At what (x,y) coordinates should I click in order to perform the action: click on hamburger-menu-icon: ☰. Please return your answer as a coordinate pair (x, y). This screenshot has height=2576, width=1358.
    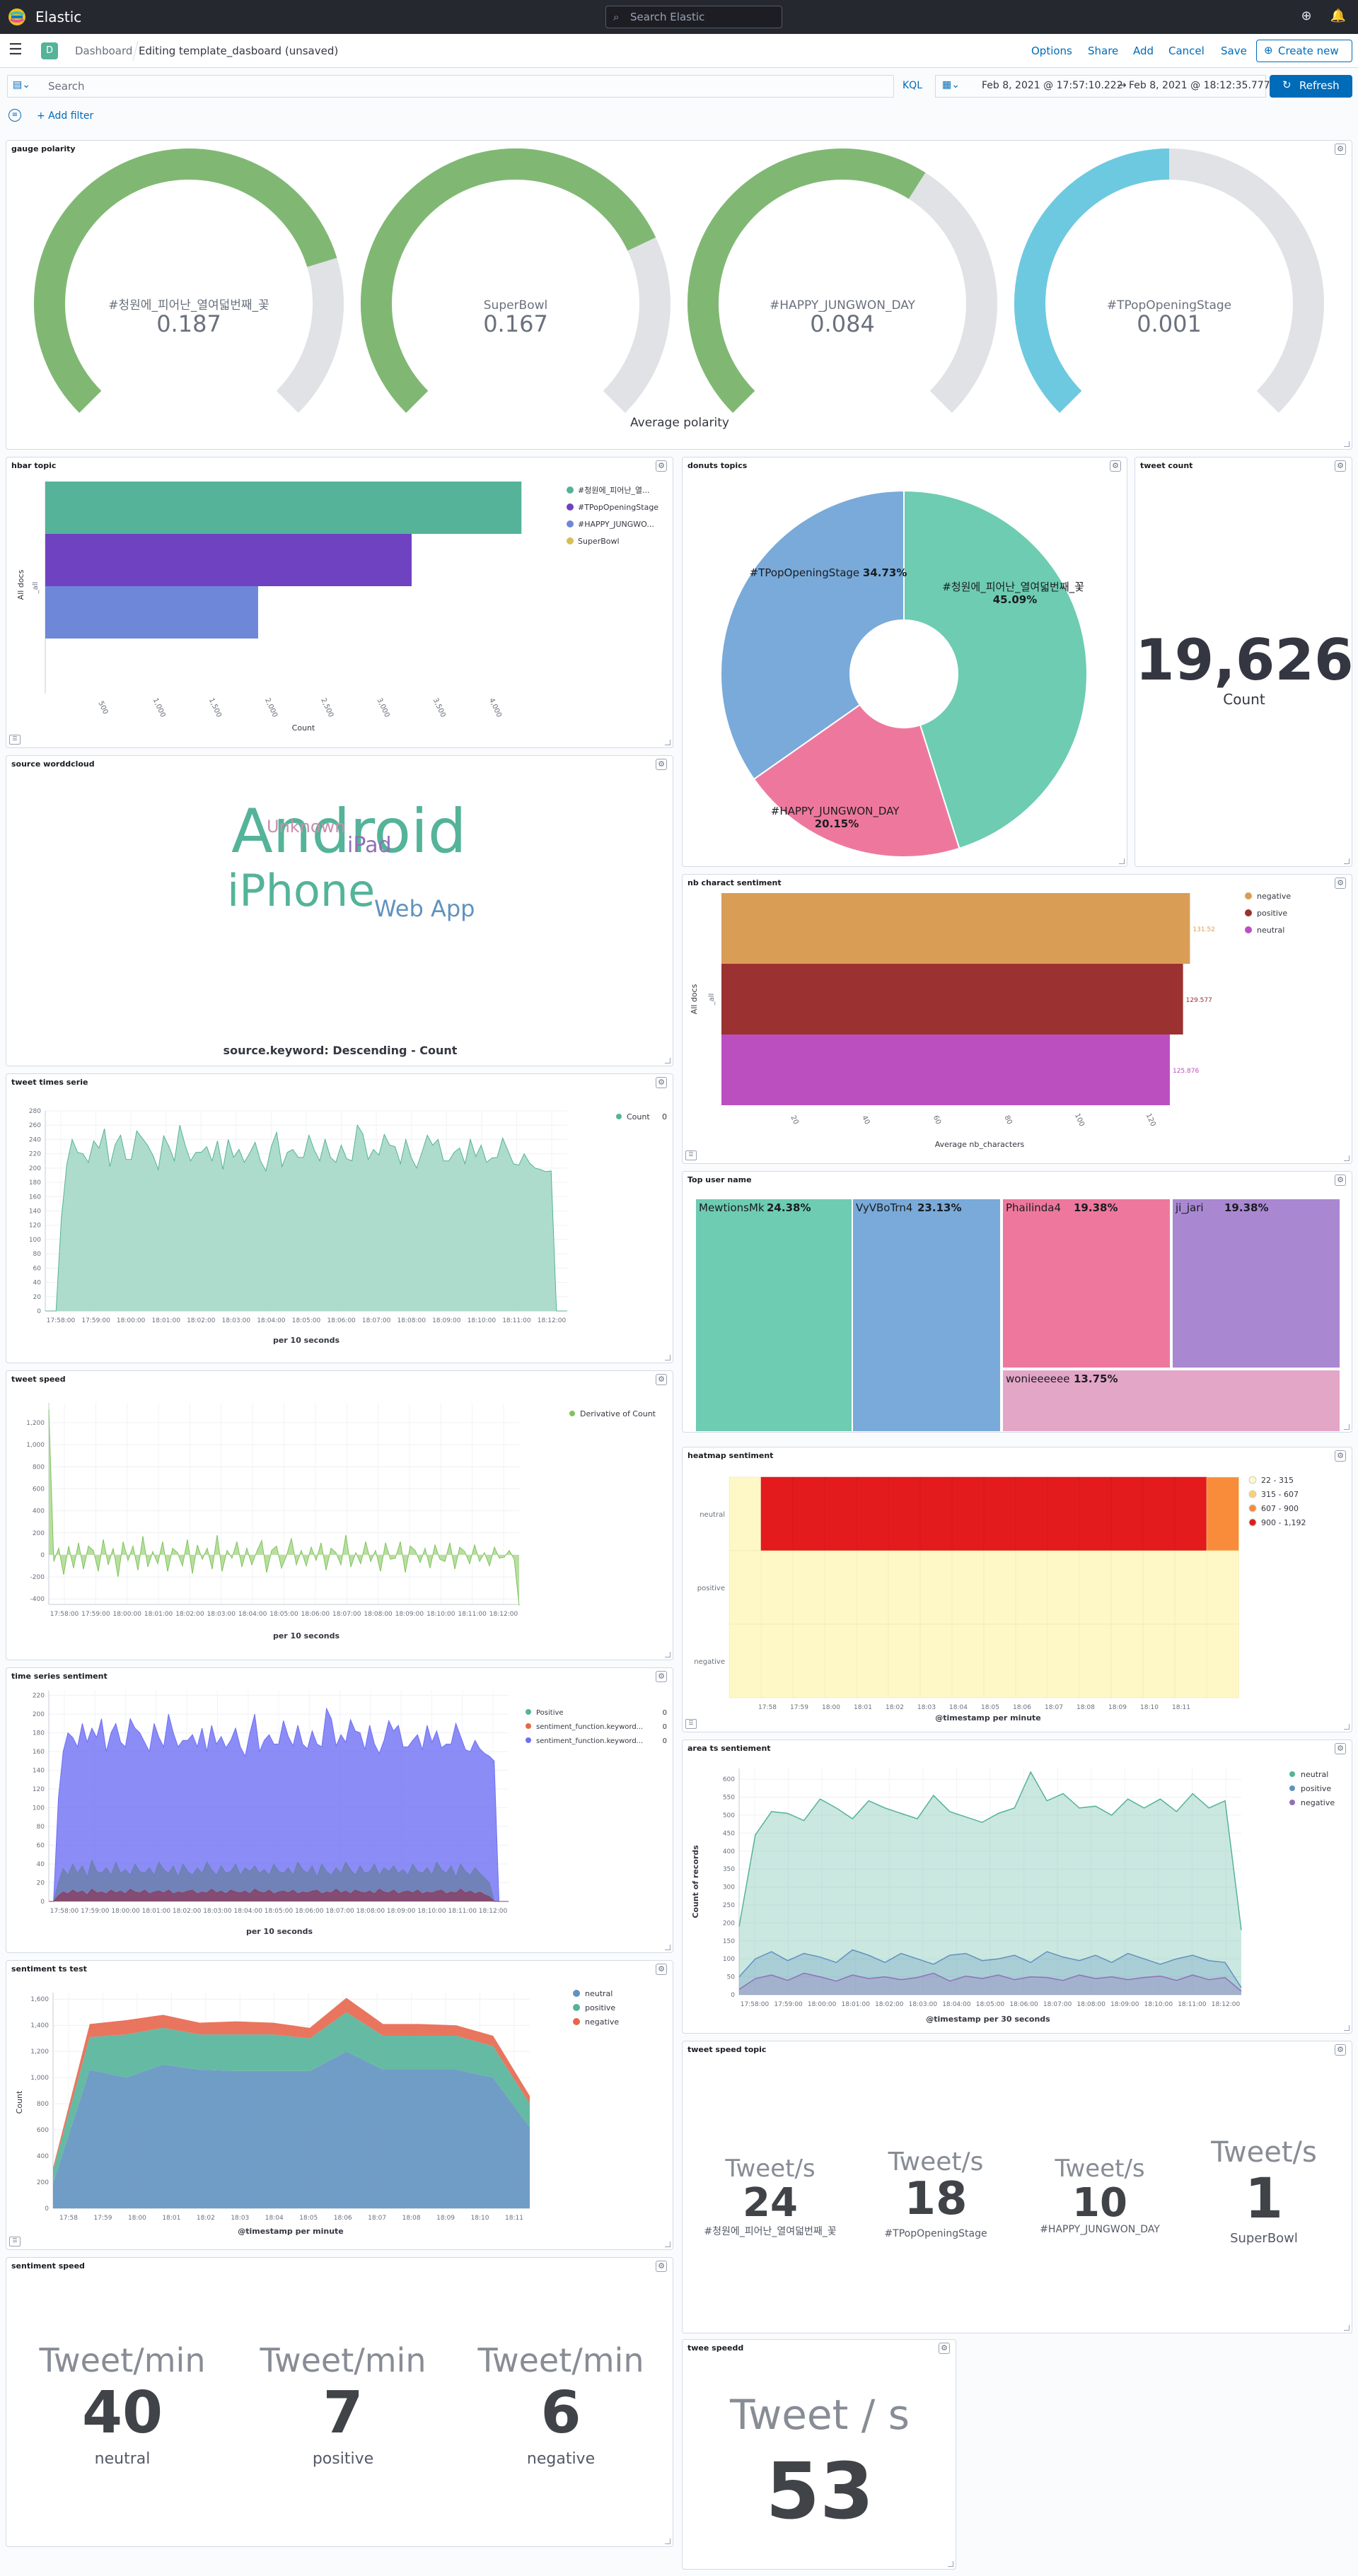
    Looking at the image, I should click on (15, 50).